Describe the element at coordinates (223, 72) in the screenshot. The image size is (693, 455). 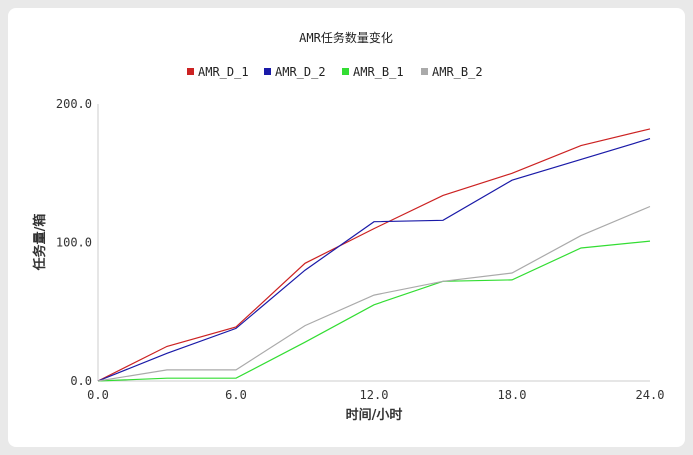
I see `legend-label: AMR_D_1` at that location.